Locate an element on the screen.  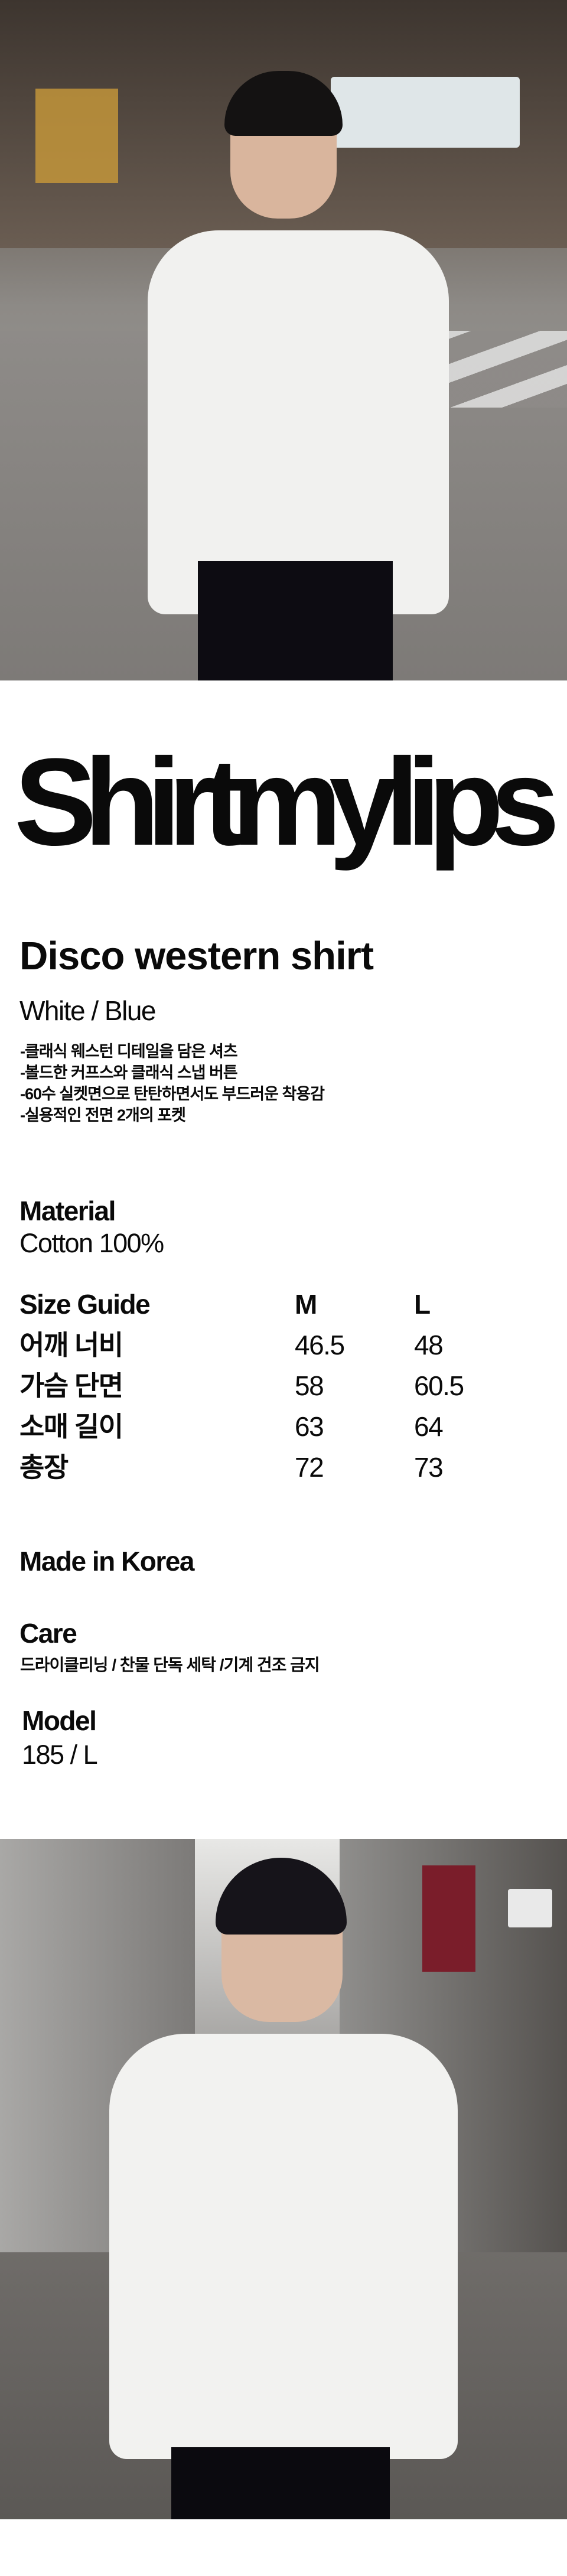
row-label: 총장 is located at coordinates (44, 1467).